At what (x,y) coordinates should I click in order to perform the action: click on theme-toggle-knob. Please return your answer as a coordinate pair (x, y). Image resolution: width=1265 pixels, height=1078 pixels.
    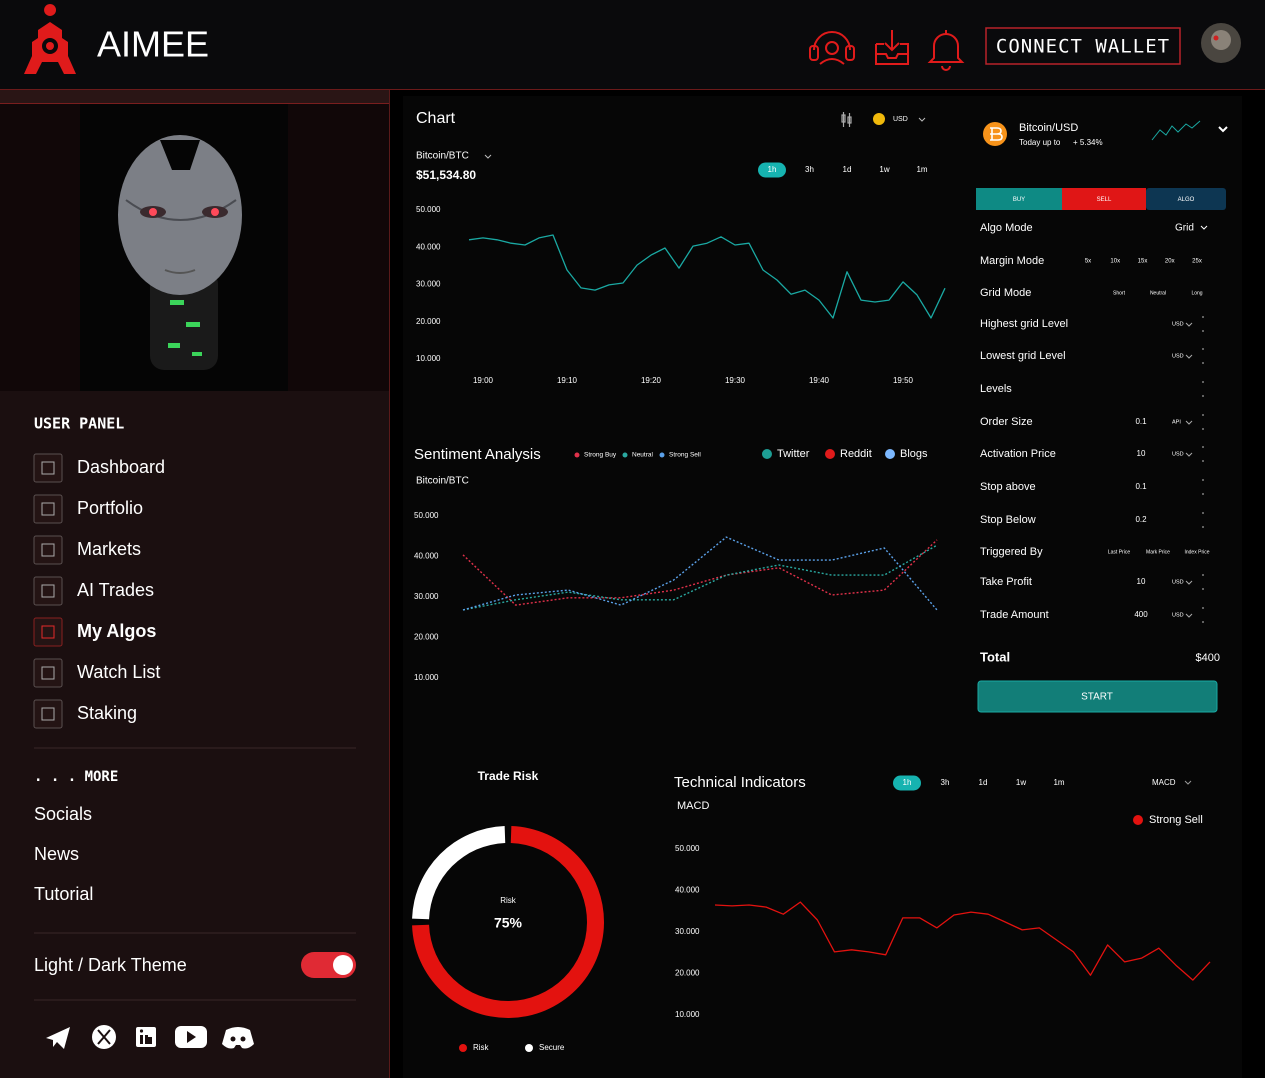
    Looking at the image, I should click on (343, 965).